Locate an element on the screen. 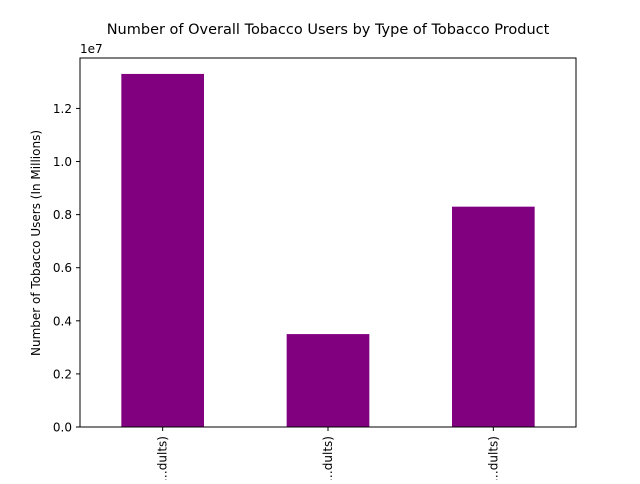 The height and width of the screenshot is (484, 640). y-tick-label: 0.2 is located at coordinates (62, 374).